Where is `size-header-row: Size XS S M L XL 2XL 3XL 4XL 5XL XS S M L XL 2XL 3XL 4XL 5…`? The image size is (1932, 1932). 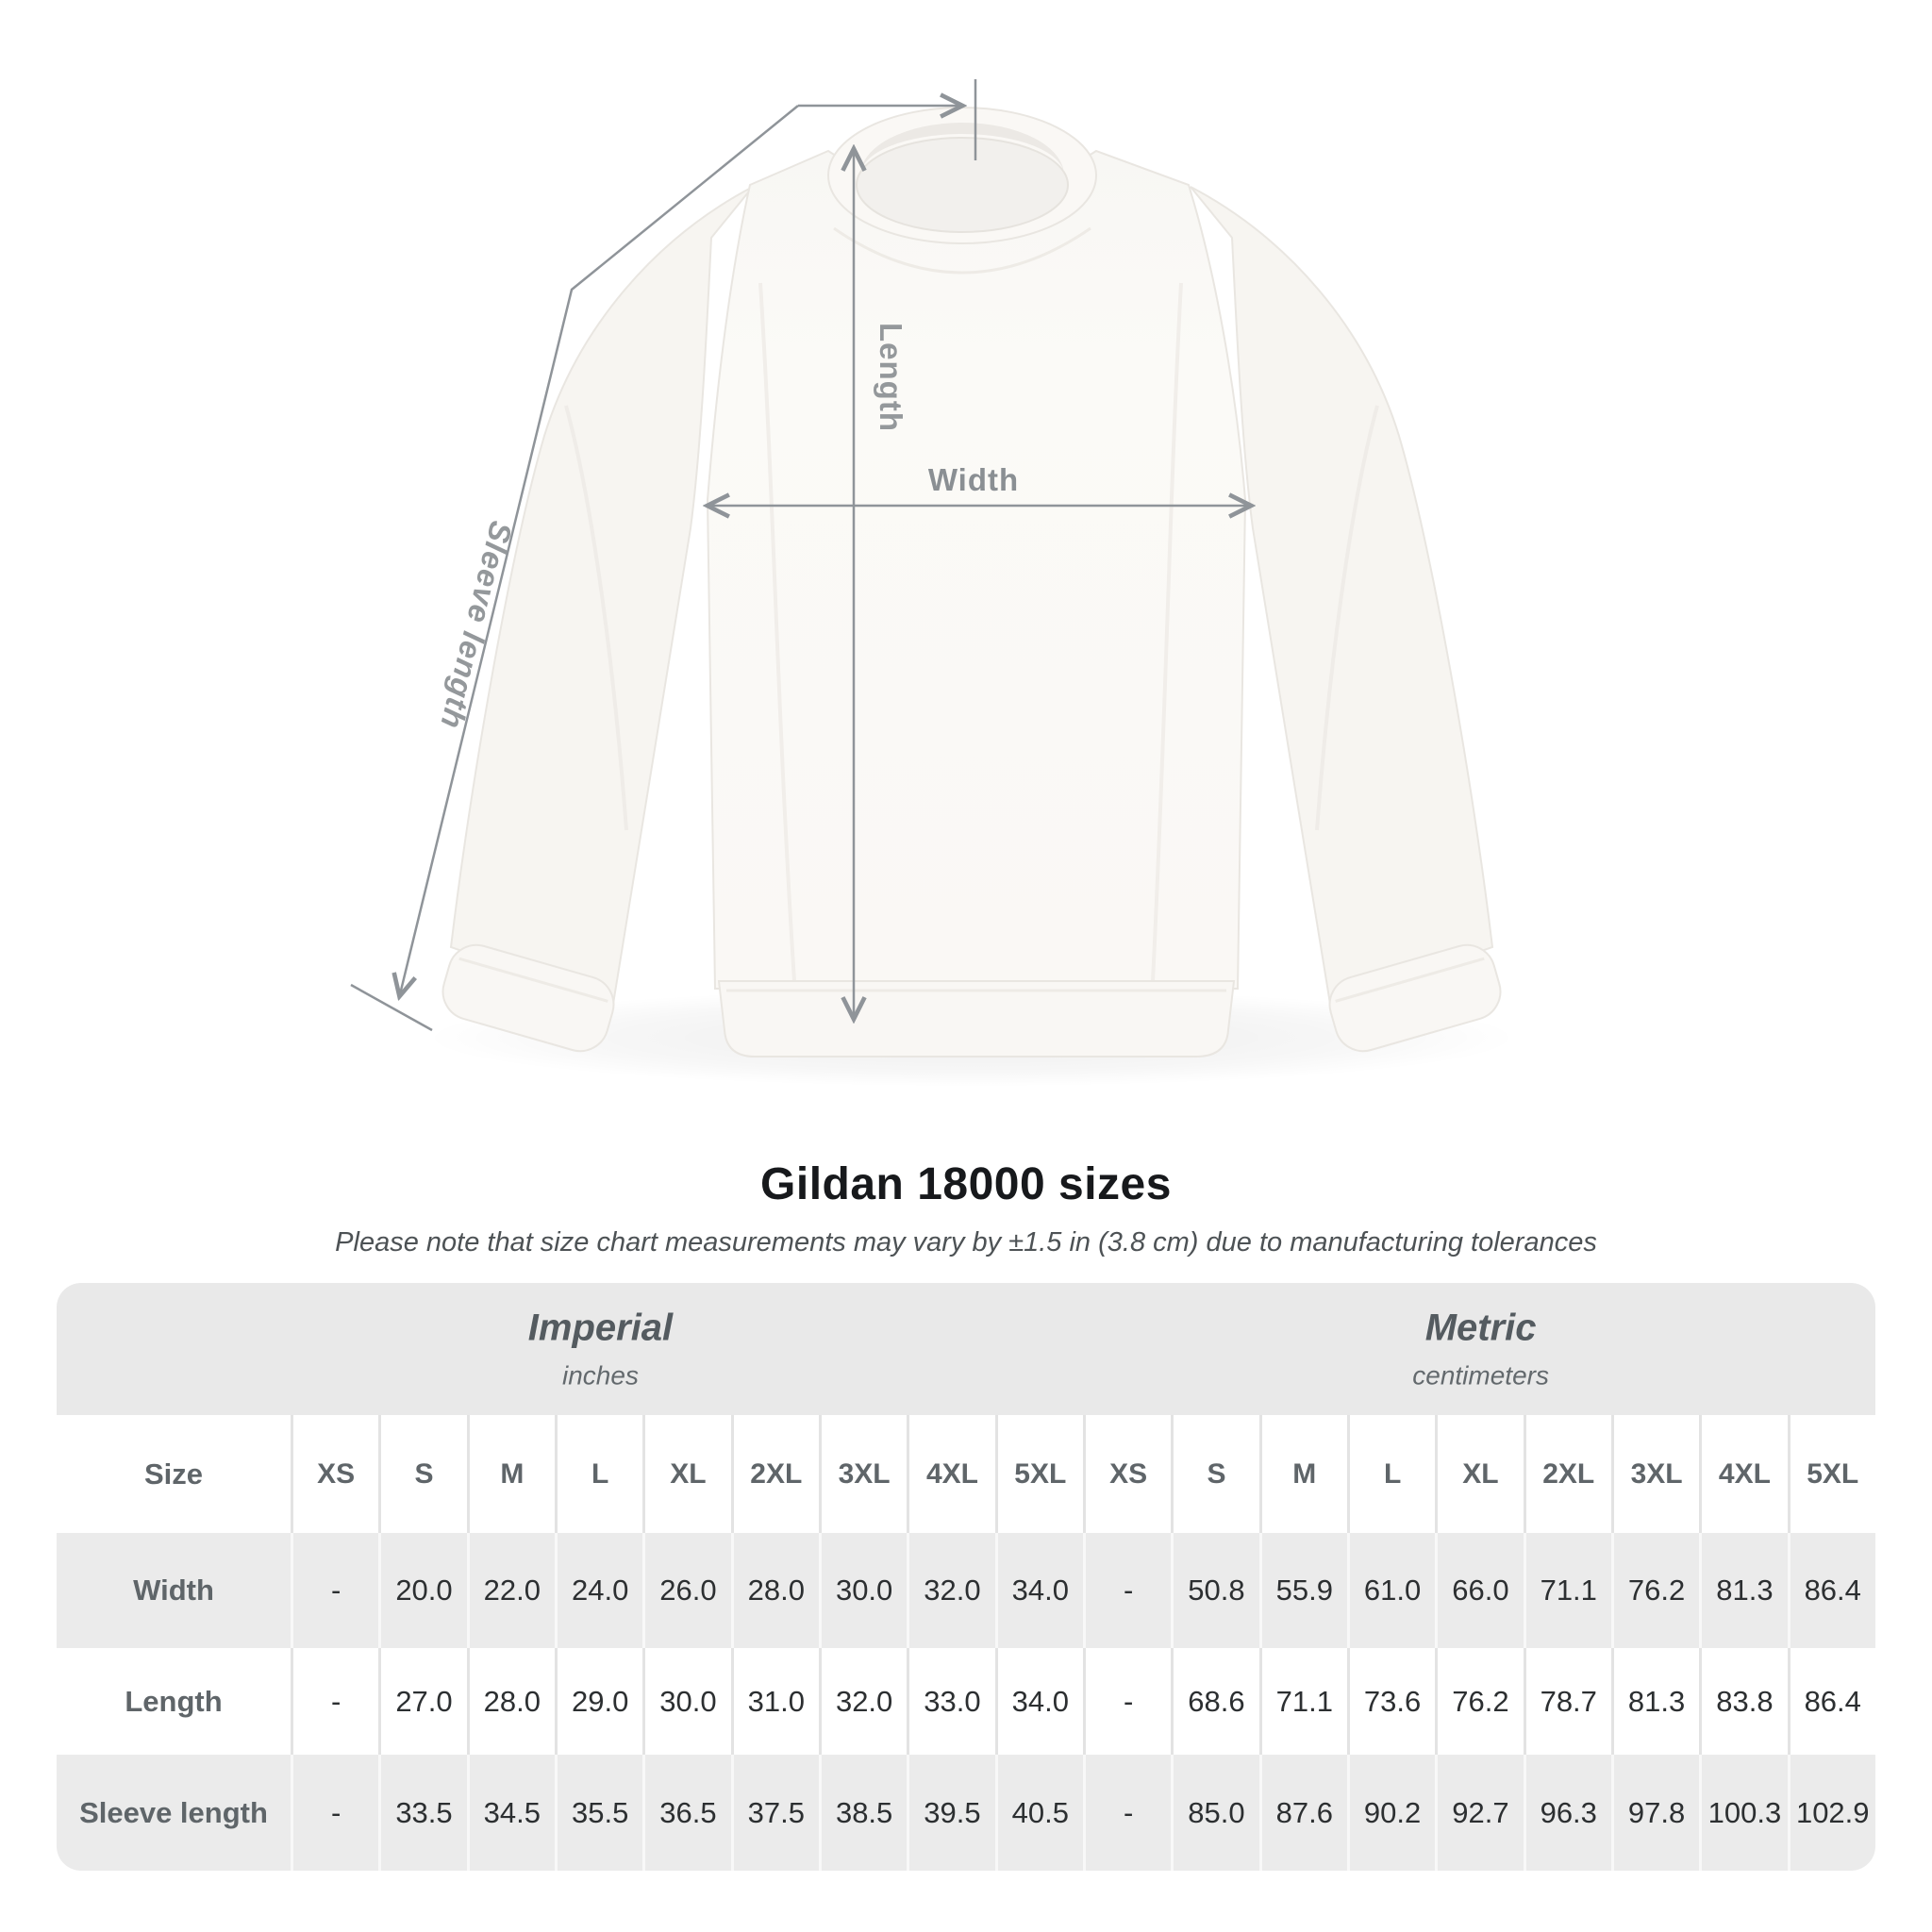
size-header-row: Size XS S M L XL 2XL 3XL 4XL 5XL XS S M L XL 2XL 3XL 4XL 5… is located at coordinates (966, 1474).